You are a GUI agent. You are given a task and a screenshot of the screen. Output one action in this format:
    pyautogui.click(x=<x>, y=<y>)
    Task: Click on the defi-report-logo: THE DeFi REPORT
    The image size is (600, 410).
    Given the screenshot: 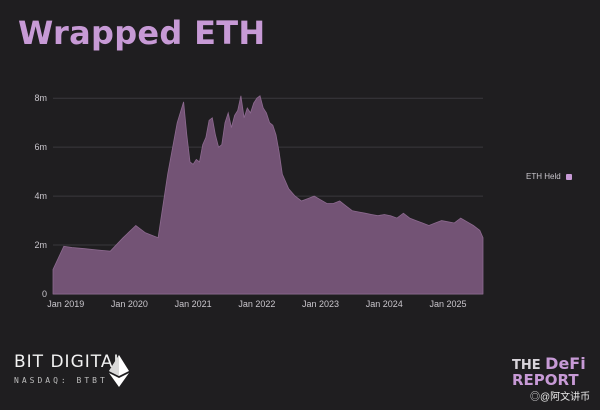 What is the action you would take?
    pyautogui.click(x=549, y=371)
    